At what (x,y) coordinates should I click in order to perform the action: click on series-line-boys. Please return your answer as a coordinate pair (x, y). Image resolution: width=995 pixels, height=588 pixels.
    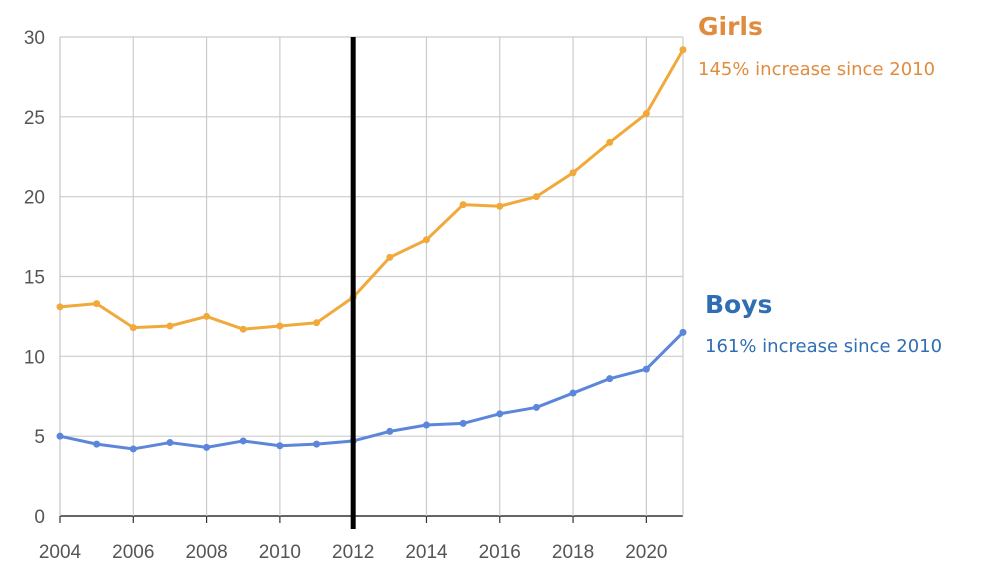
    Looking at the image, I should click on (372, 391).